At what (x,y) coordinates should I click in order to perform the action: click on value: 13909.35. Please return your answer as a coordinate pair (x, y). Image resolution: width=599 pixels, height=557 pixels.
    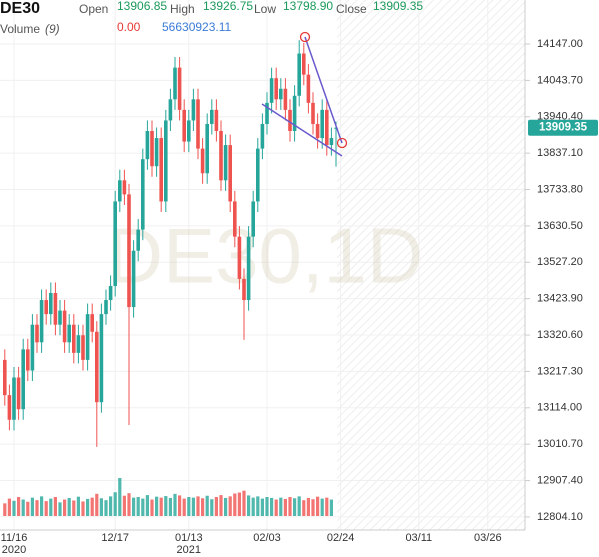
    Looking at the image, I should click on (398, 6).